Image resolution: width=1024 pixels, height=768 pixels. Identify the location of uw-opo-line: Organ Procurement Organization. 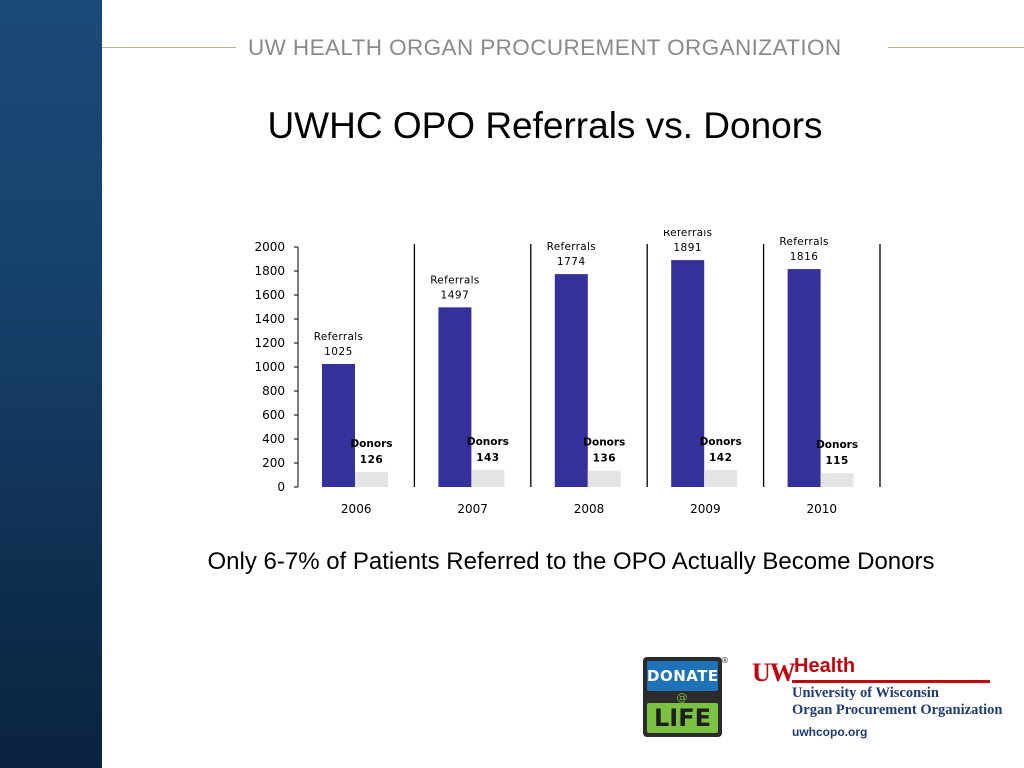
(897, 710).